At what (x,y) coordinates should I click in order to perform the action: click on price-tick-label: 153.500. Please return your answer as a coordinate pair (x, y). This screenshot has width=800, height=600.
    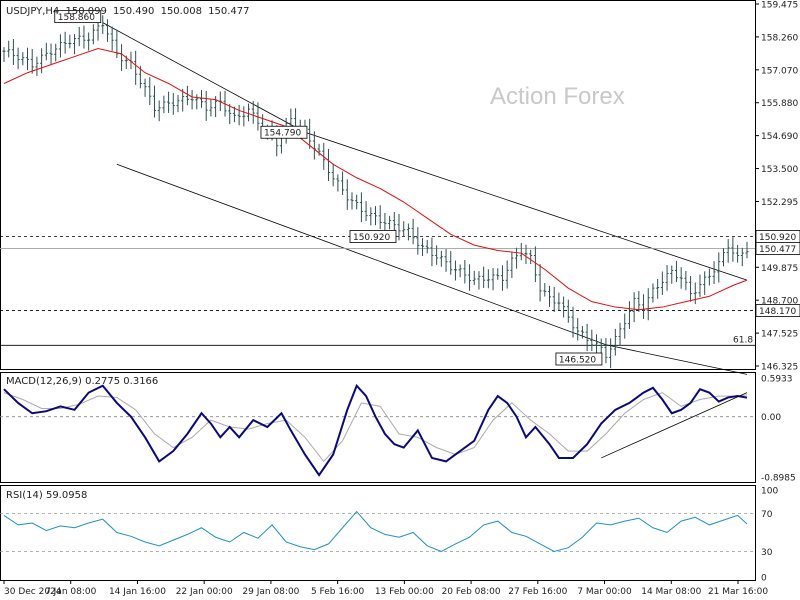
    Looking at the image, I should click on (779, 170).